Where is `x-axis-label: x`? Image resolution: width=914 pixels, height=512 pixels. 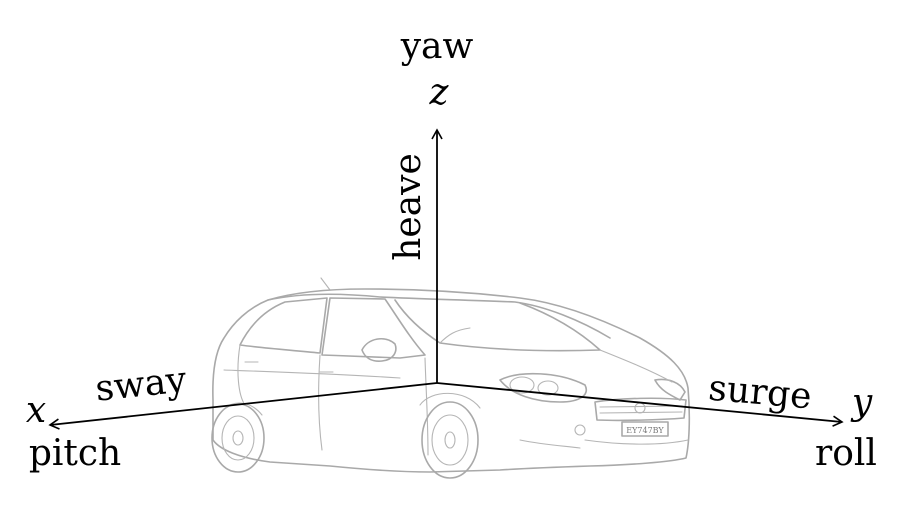
x-axis-label: x is located at coordinates (36, 410).